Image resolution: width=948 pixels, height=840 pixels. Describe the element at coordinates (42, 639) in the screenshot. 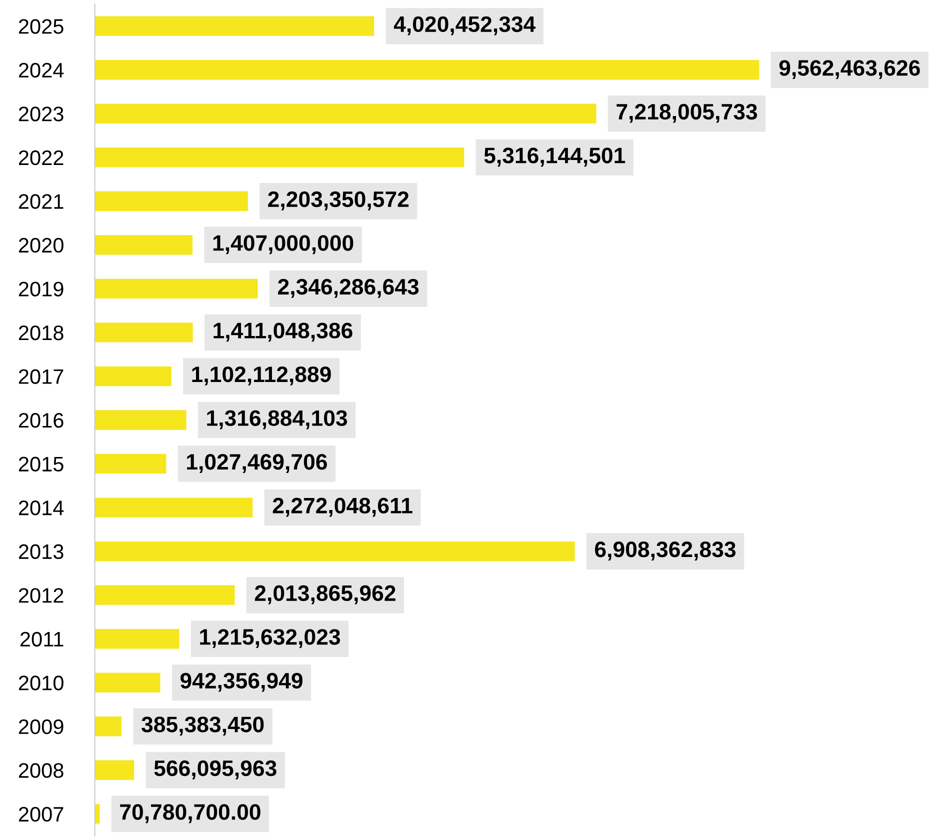

I see `y-tick-label: 2011` at that location.